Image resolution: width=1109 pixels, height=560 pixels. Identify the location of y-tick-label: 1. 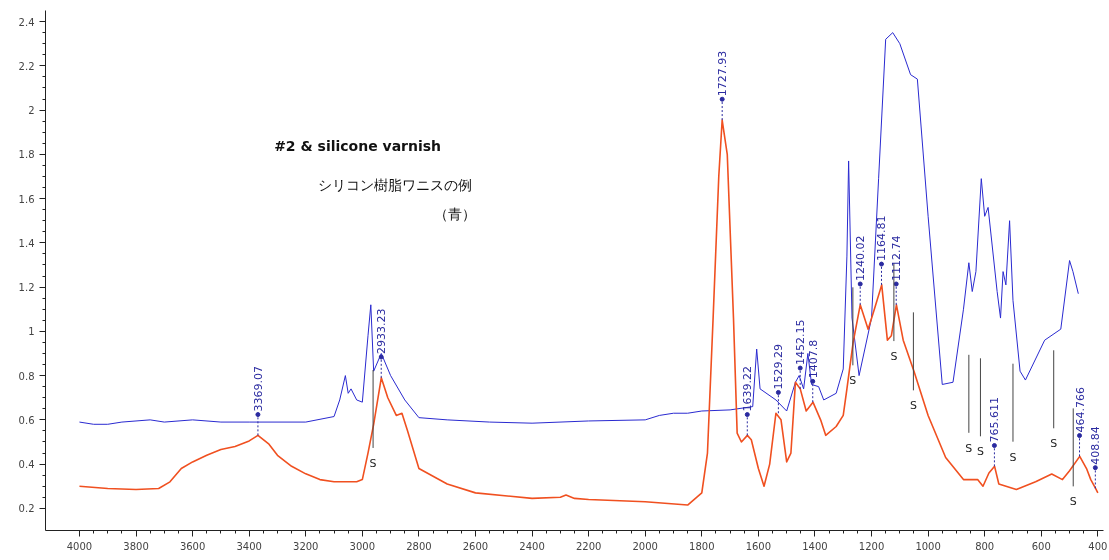
(31, 332).